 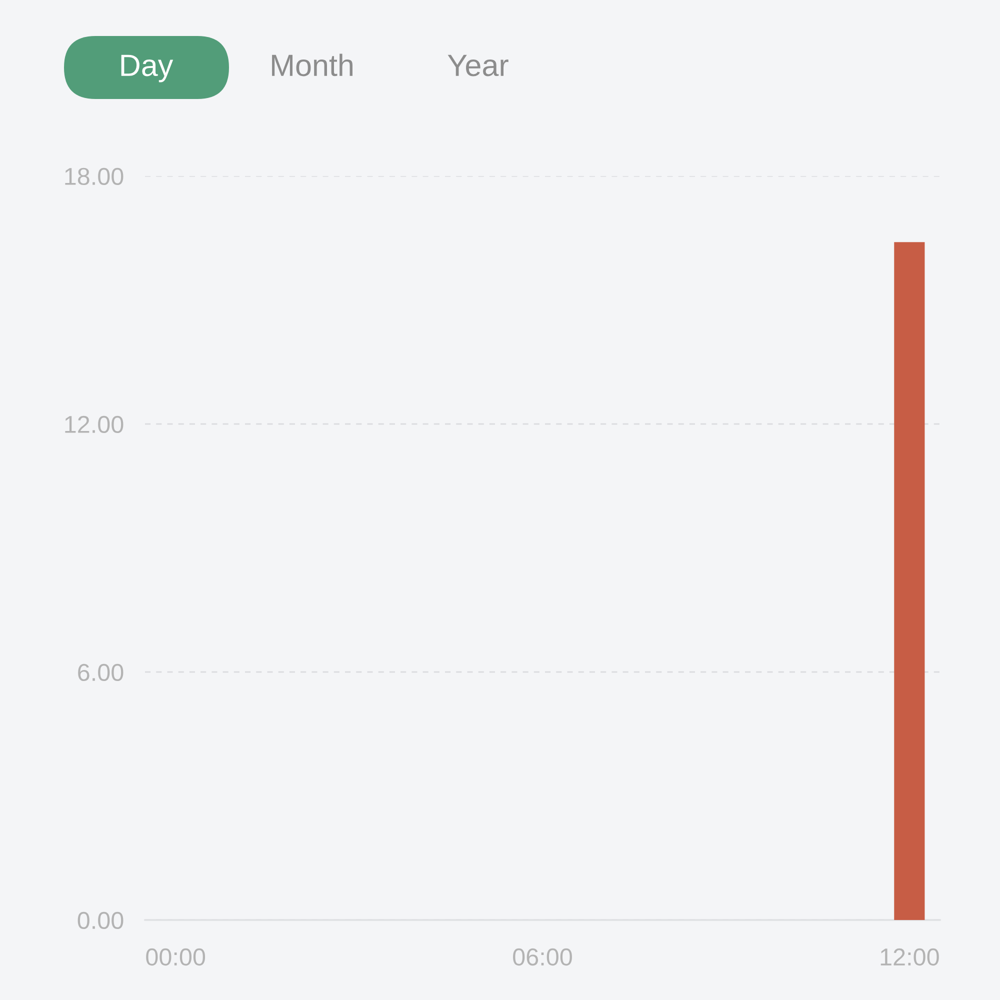 What do you see at coordinates (542, 957) in the screenshot?
I see `x-tick-label: 06:00` at bounding box center [542, 957].